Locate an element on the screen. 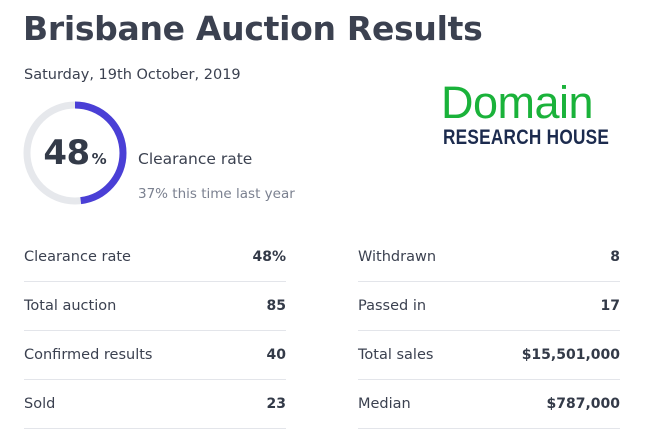  stat-value: 85 is located at coordinates (276, 306).